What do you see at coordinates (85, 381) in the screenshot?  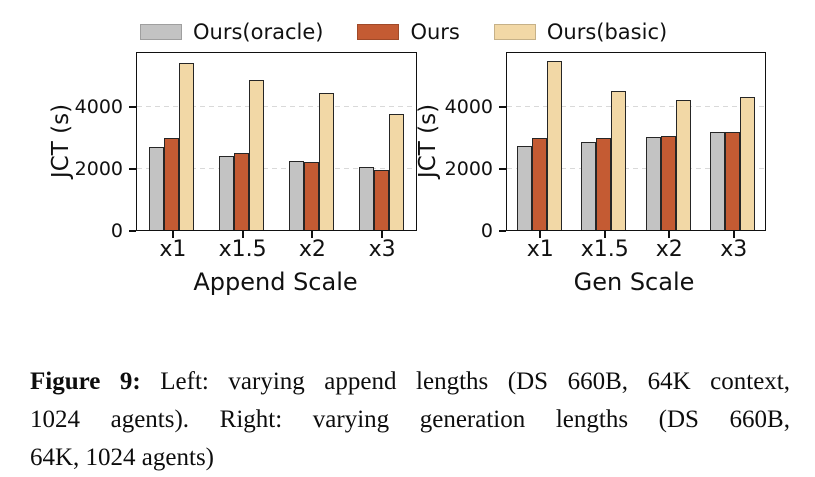 I see `caption-figure-tag: Figure 9:` at bounding box center [85, 381].